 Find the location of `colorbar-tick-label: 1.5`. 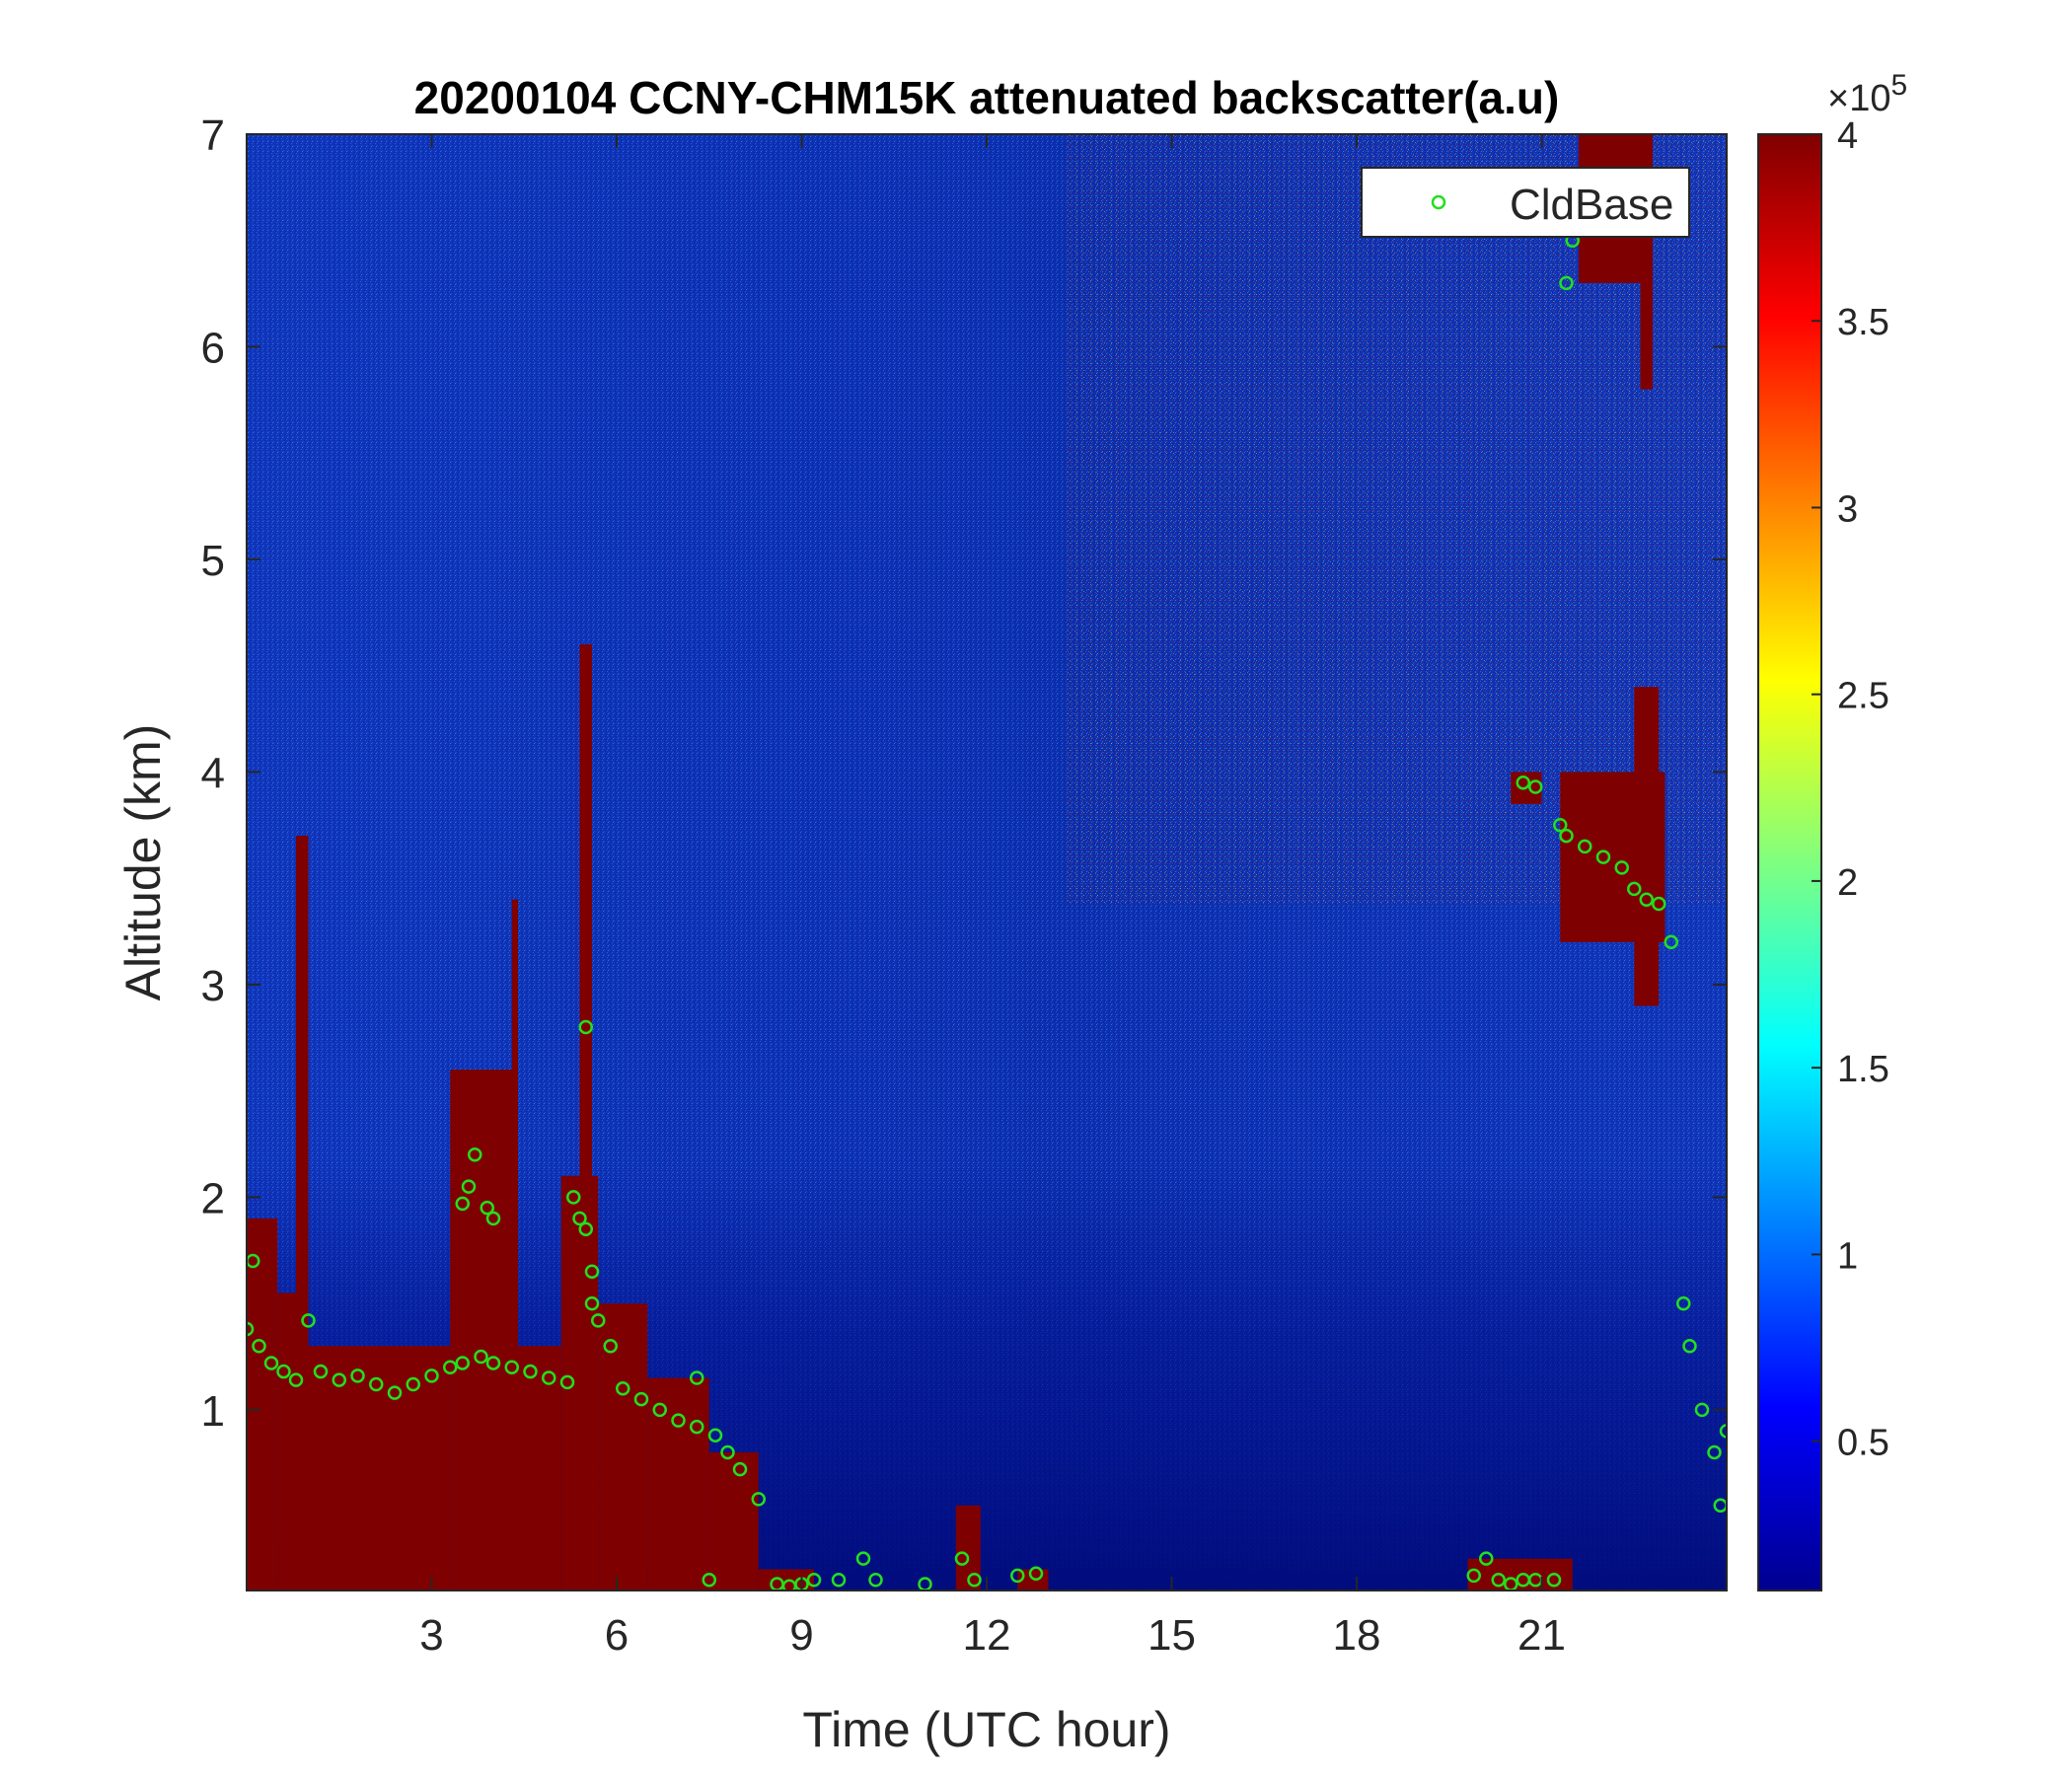

colorbar-tick-label: 1.5 is located at coordinates (1863, 1069).